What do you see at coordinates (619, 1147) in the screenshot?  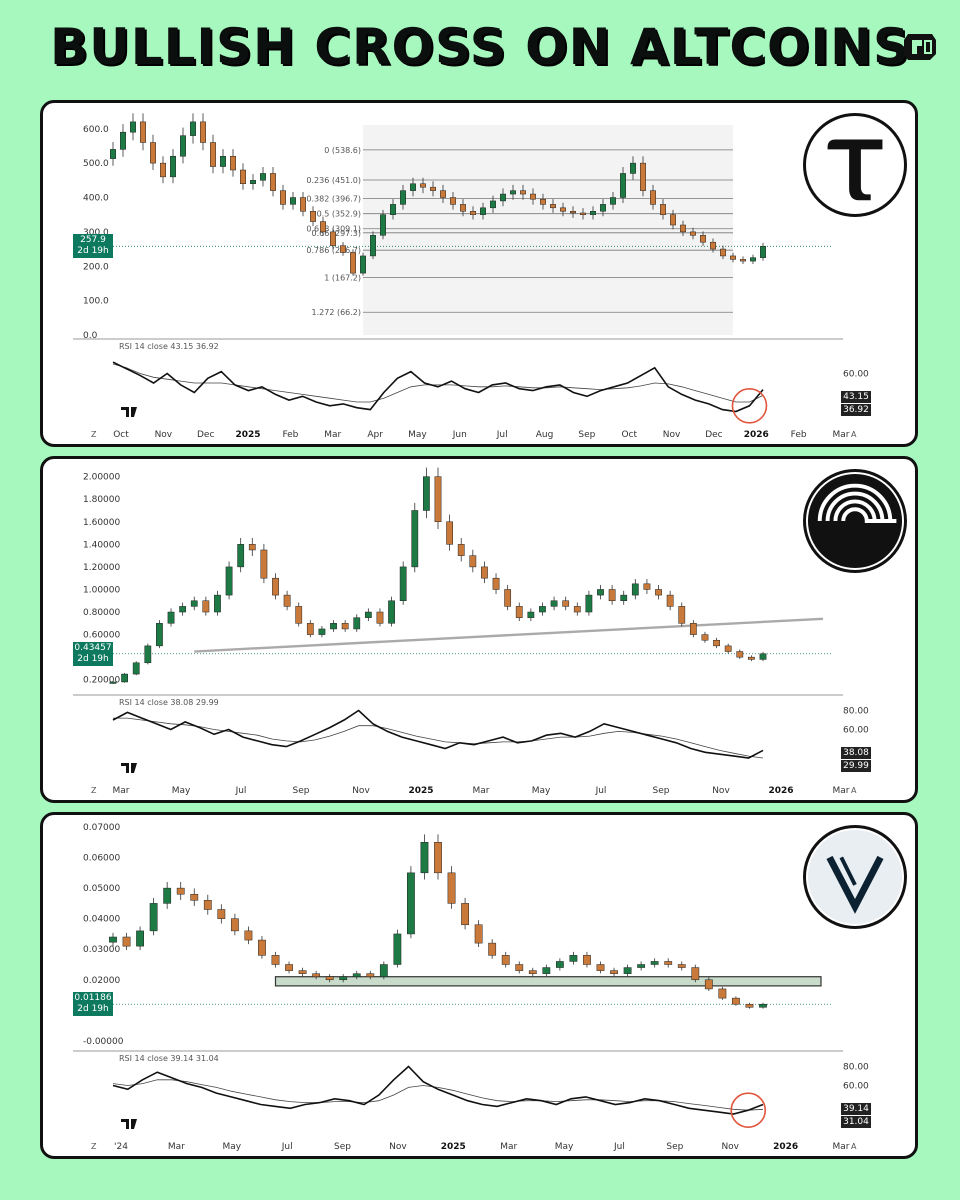 I see `x-tick-label: Jul` at bounding box center [619, 1147].